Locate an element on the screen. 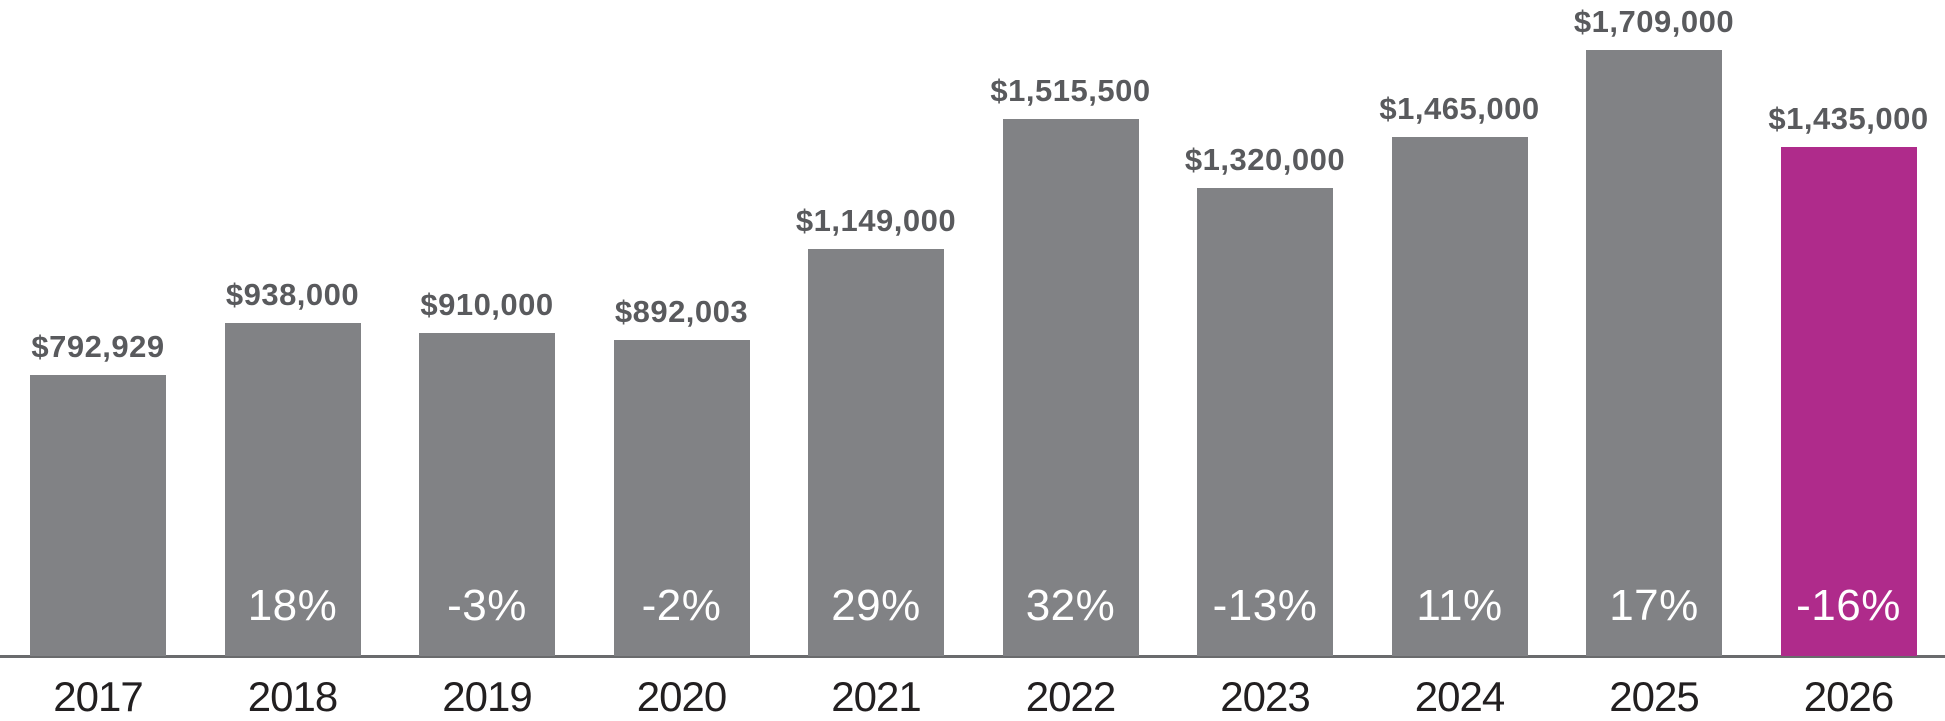  bar-group-2025: $1,709,000 17% is located at coordinates (1654, 360).